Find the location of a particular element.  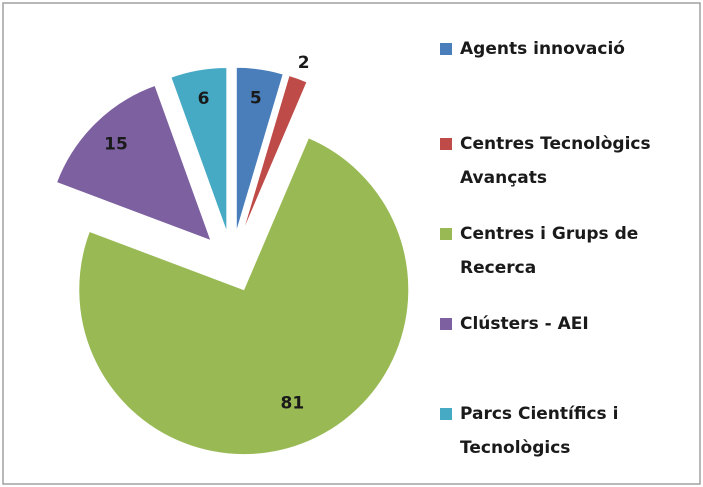

legend-item: Centres Tecnològics Avançats is located at coordinates (567, 161).